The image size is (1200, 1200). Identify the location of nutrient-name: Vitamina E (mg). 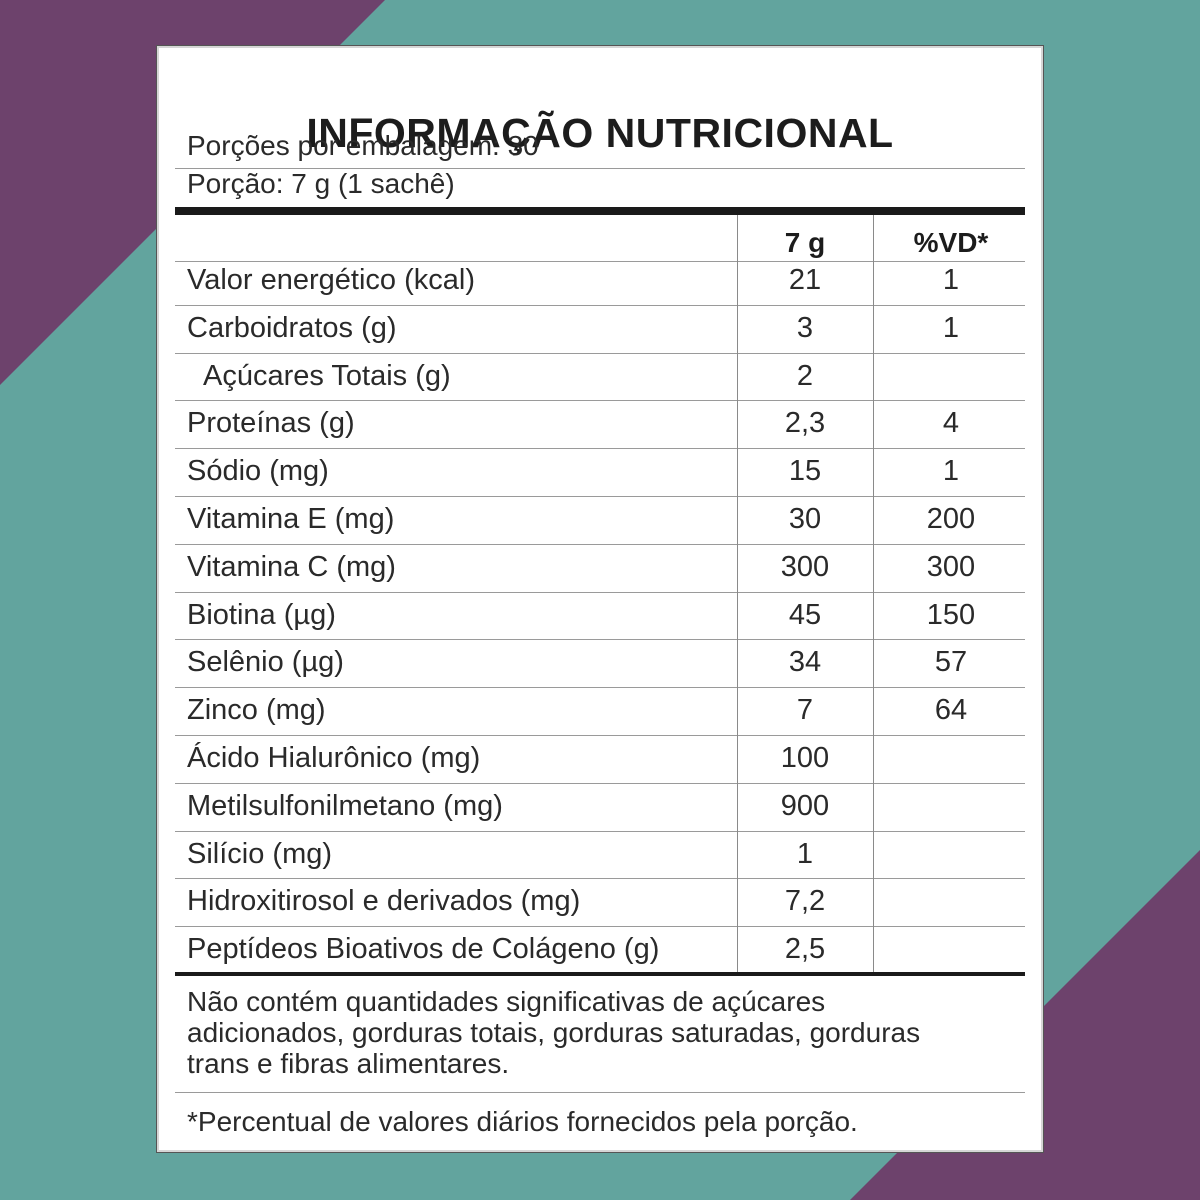
(291, 519).